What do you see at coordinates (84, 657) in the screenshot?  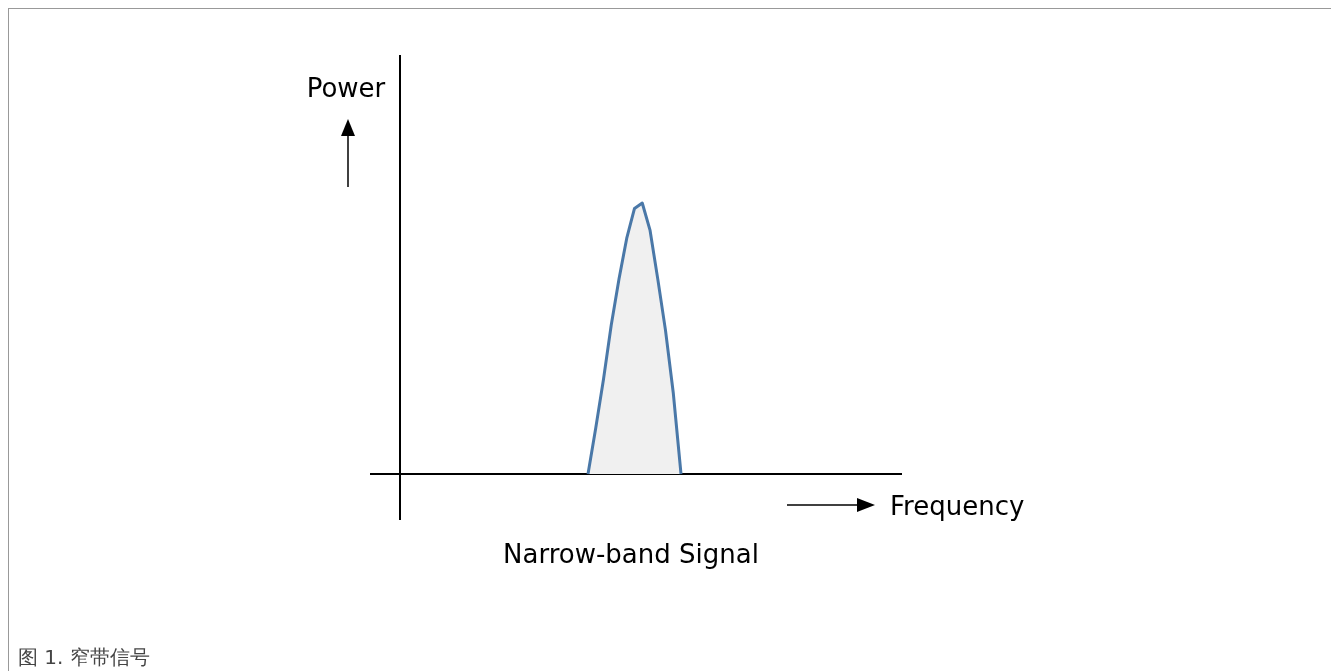 I see `caption: 图 1. 窄带信号` at bounding box center [84, 657].